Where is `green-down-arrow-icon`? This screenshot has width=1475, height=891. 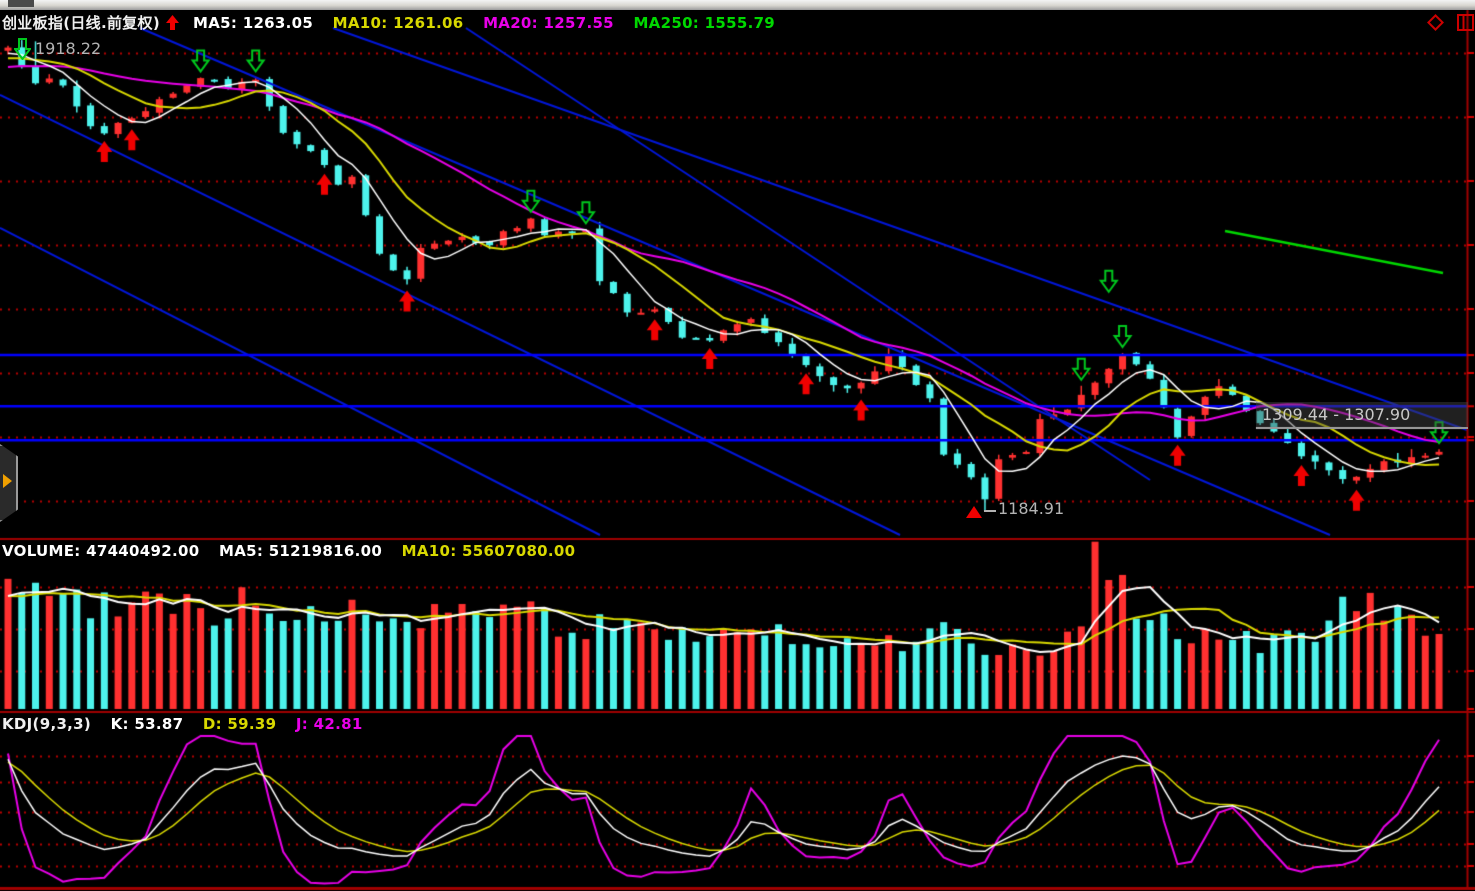
green-down-arrow-icon is located at coordinates (22, 49).